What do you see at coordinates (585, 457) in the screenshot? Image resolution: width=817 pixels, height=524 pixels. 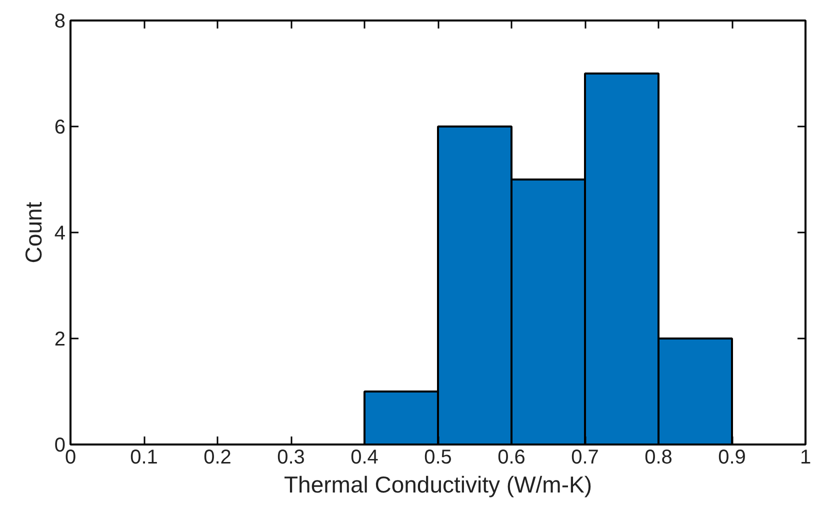 I see `x-tick-label: 0.7` at bounding box center [585, 457].